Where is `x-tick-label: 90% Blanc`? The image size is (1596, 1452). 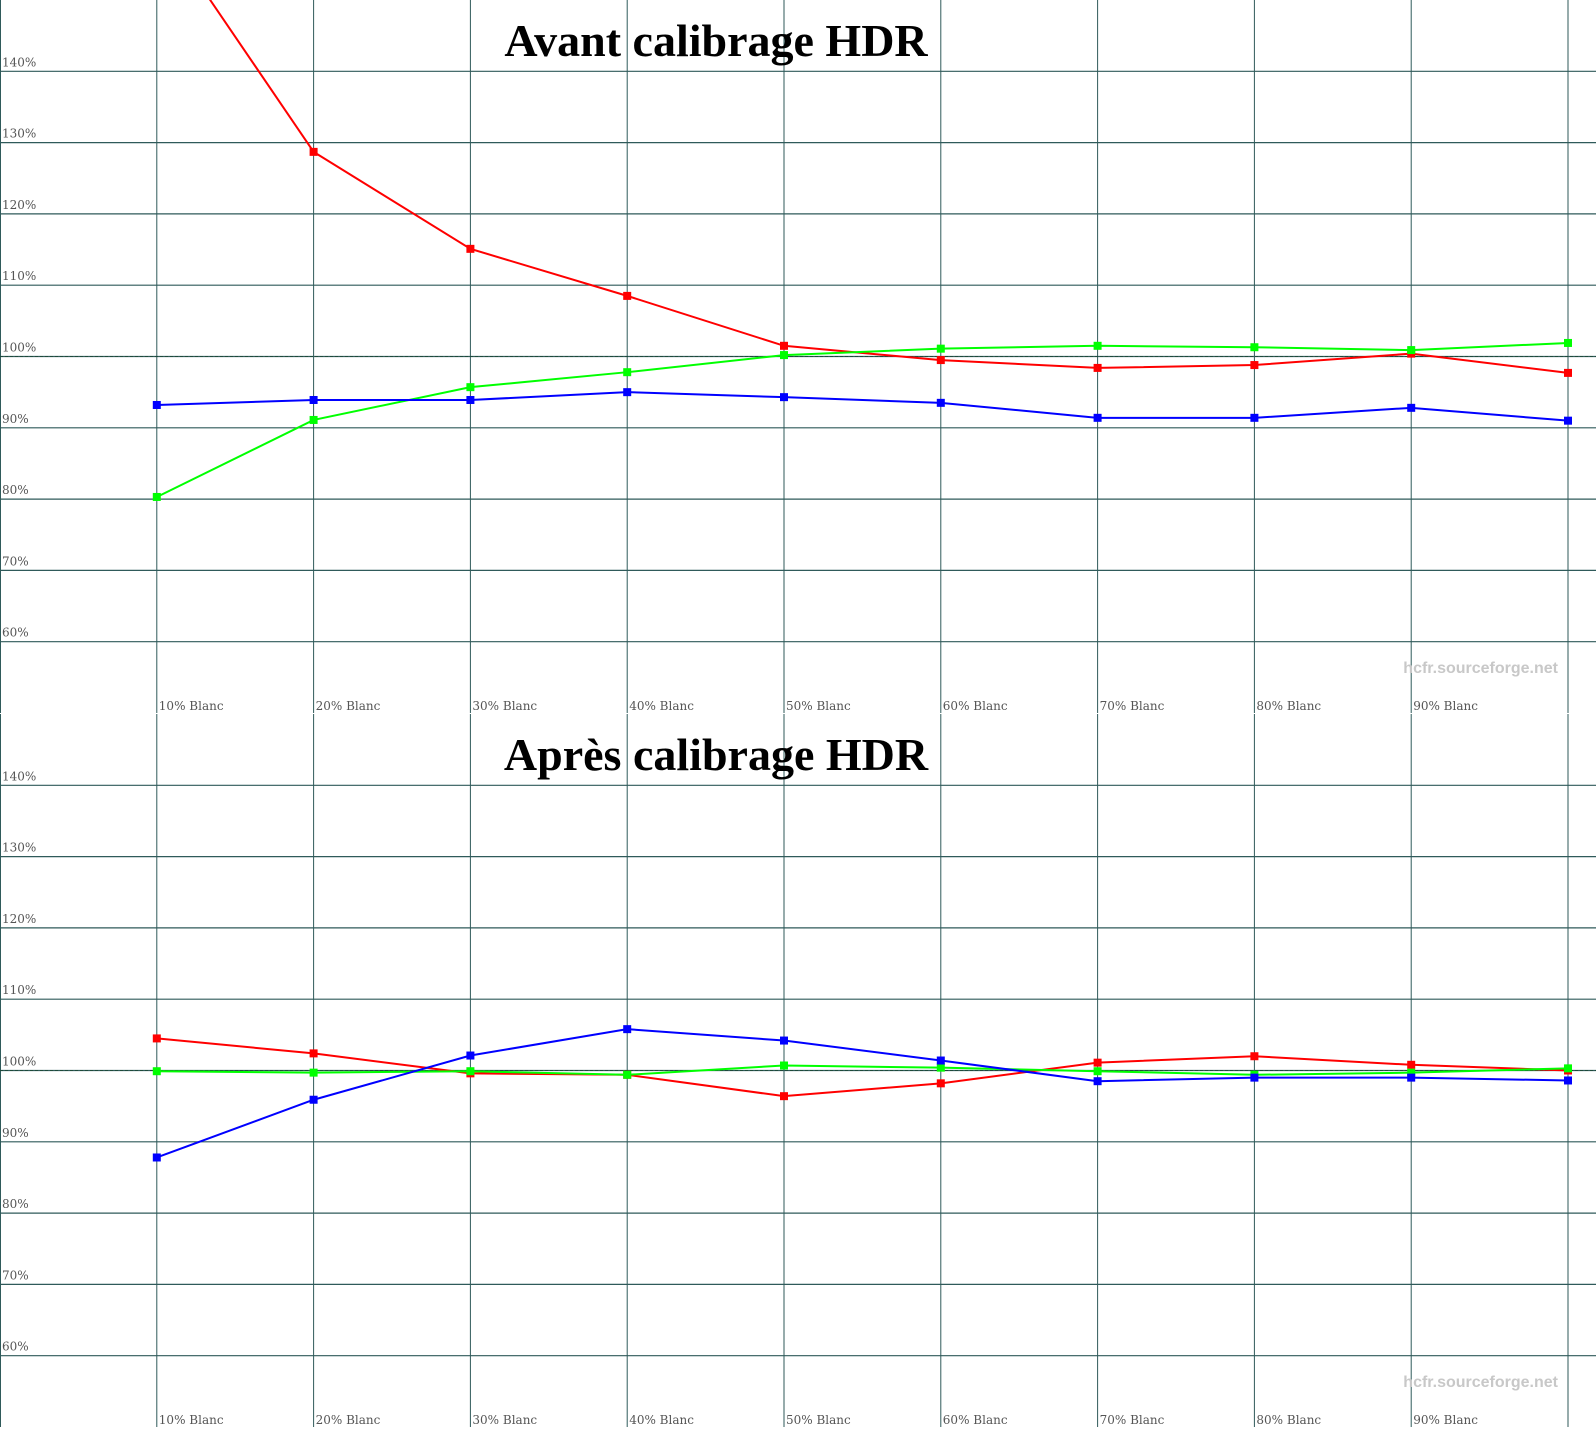 x-tick-label: 90% Blanc is located at coordinates (1445, 706).